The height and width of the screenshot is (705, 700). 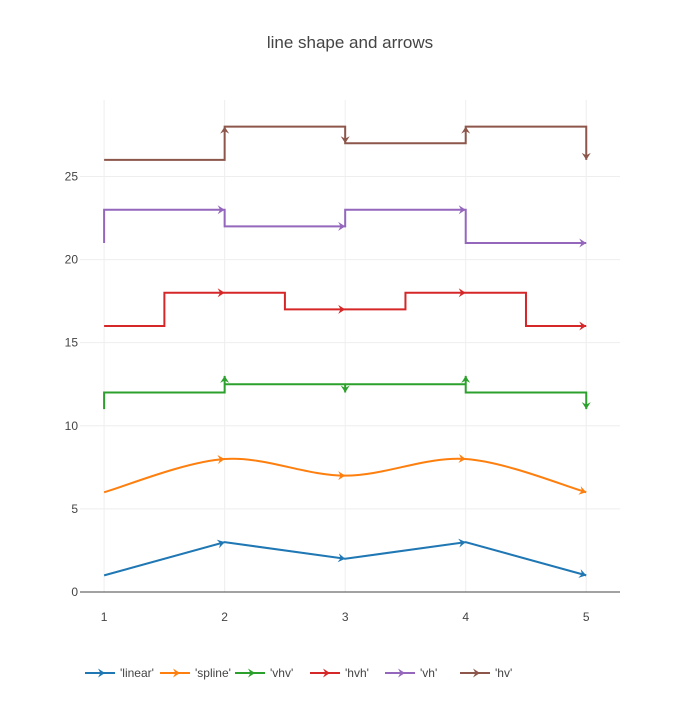 I want to click on y-tick-label: 10, so click(x=72, y=426).